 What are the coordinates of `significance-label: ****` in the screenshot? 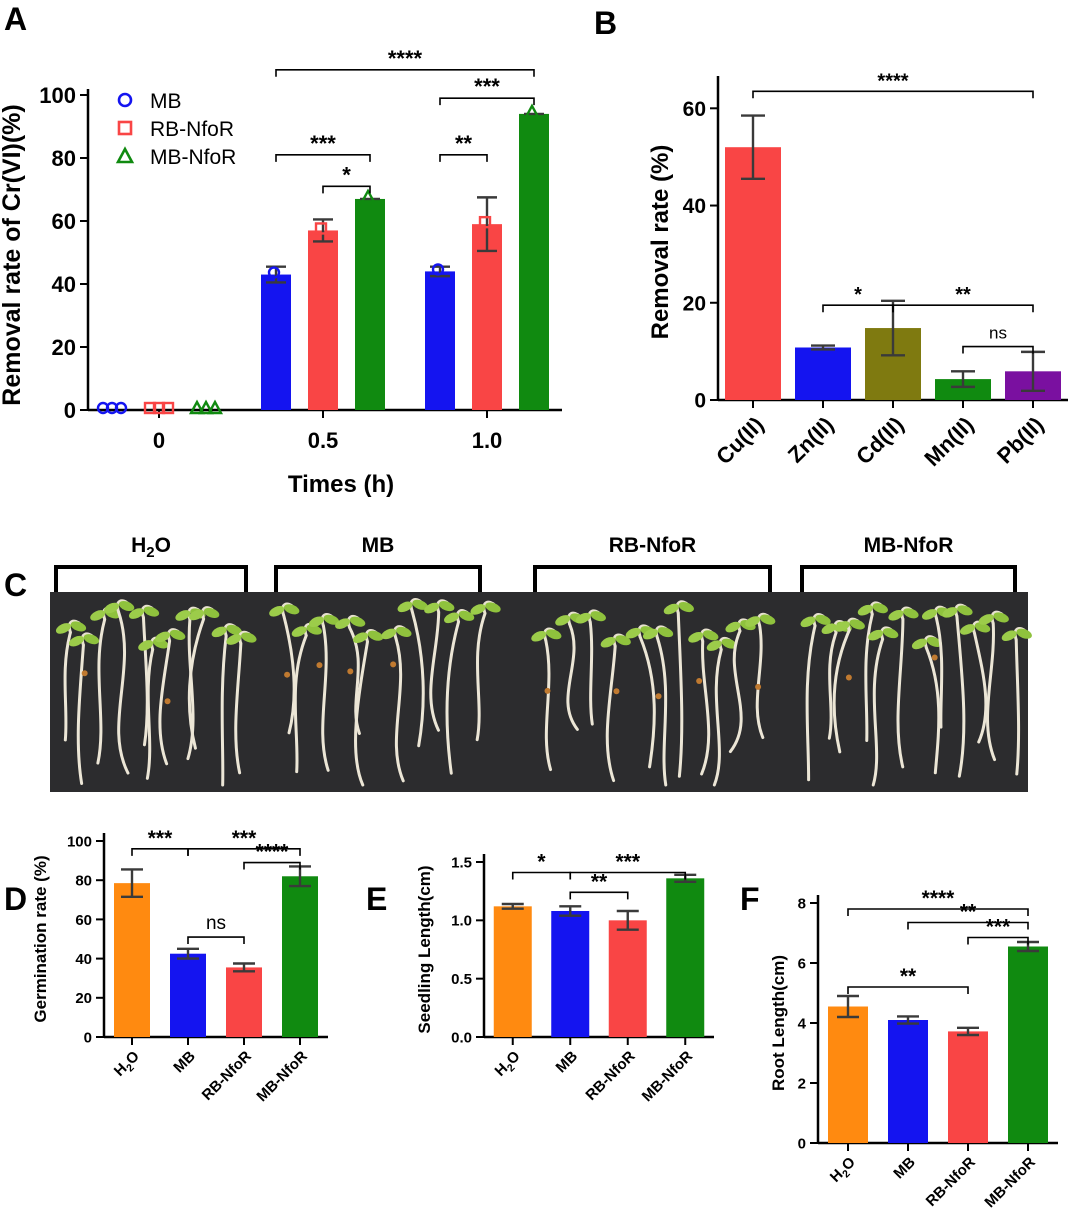 It's located at (892, 81).